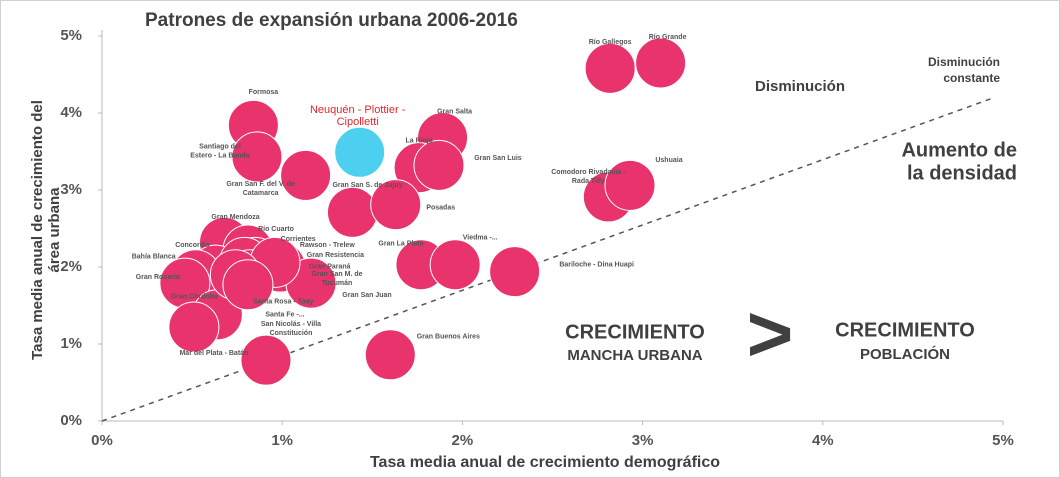  I want to click on point-label: Neuquén - Plottier -, so click(358, 110).